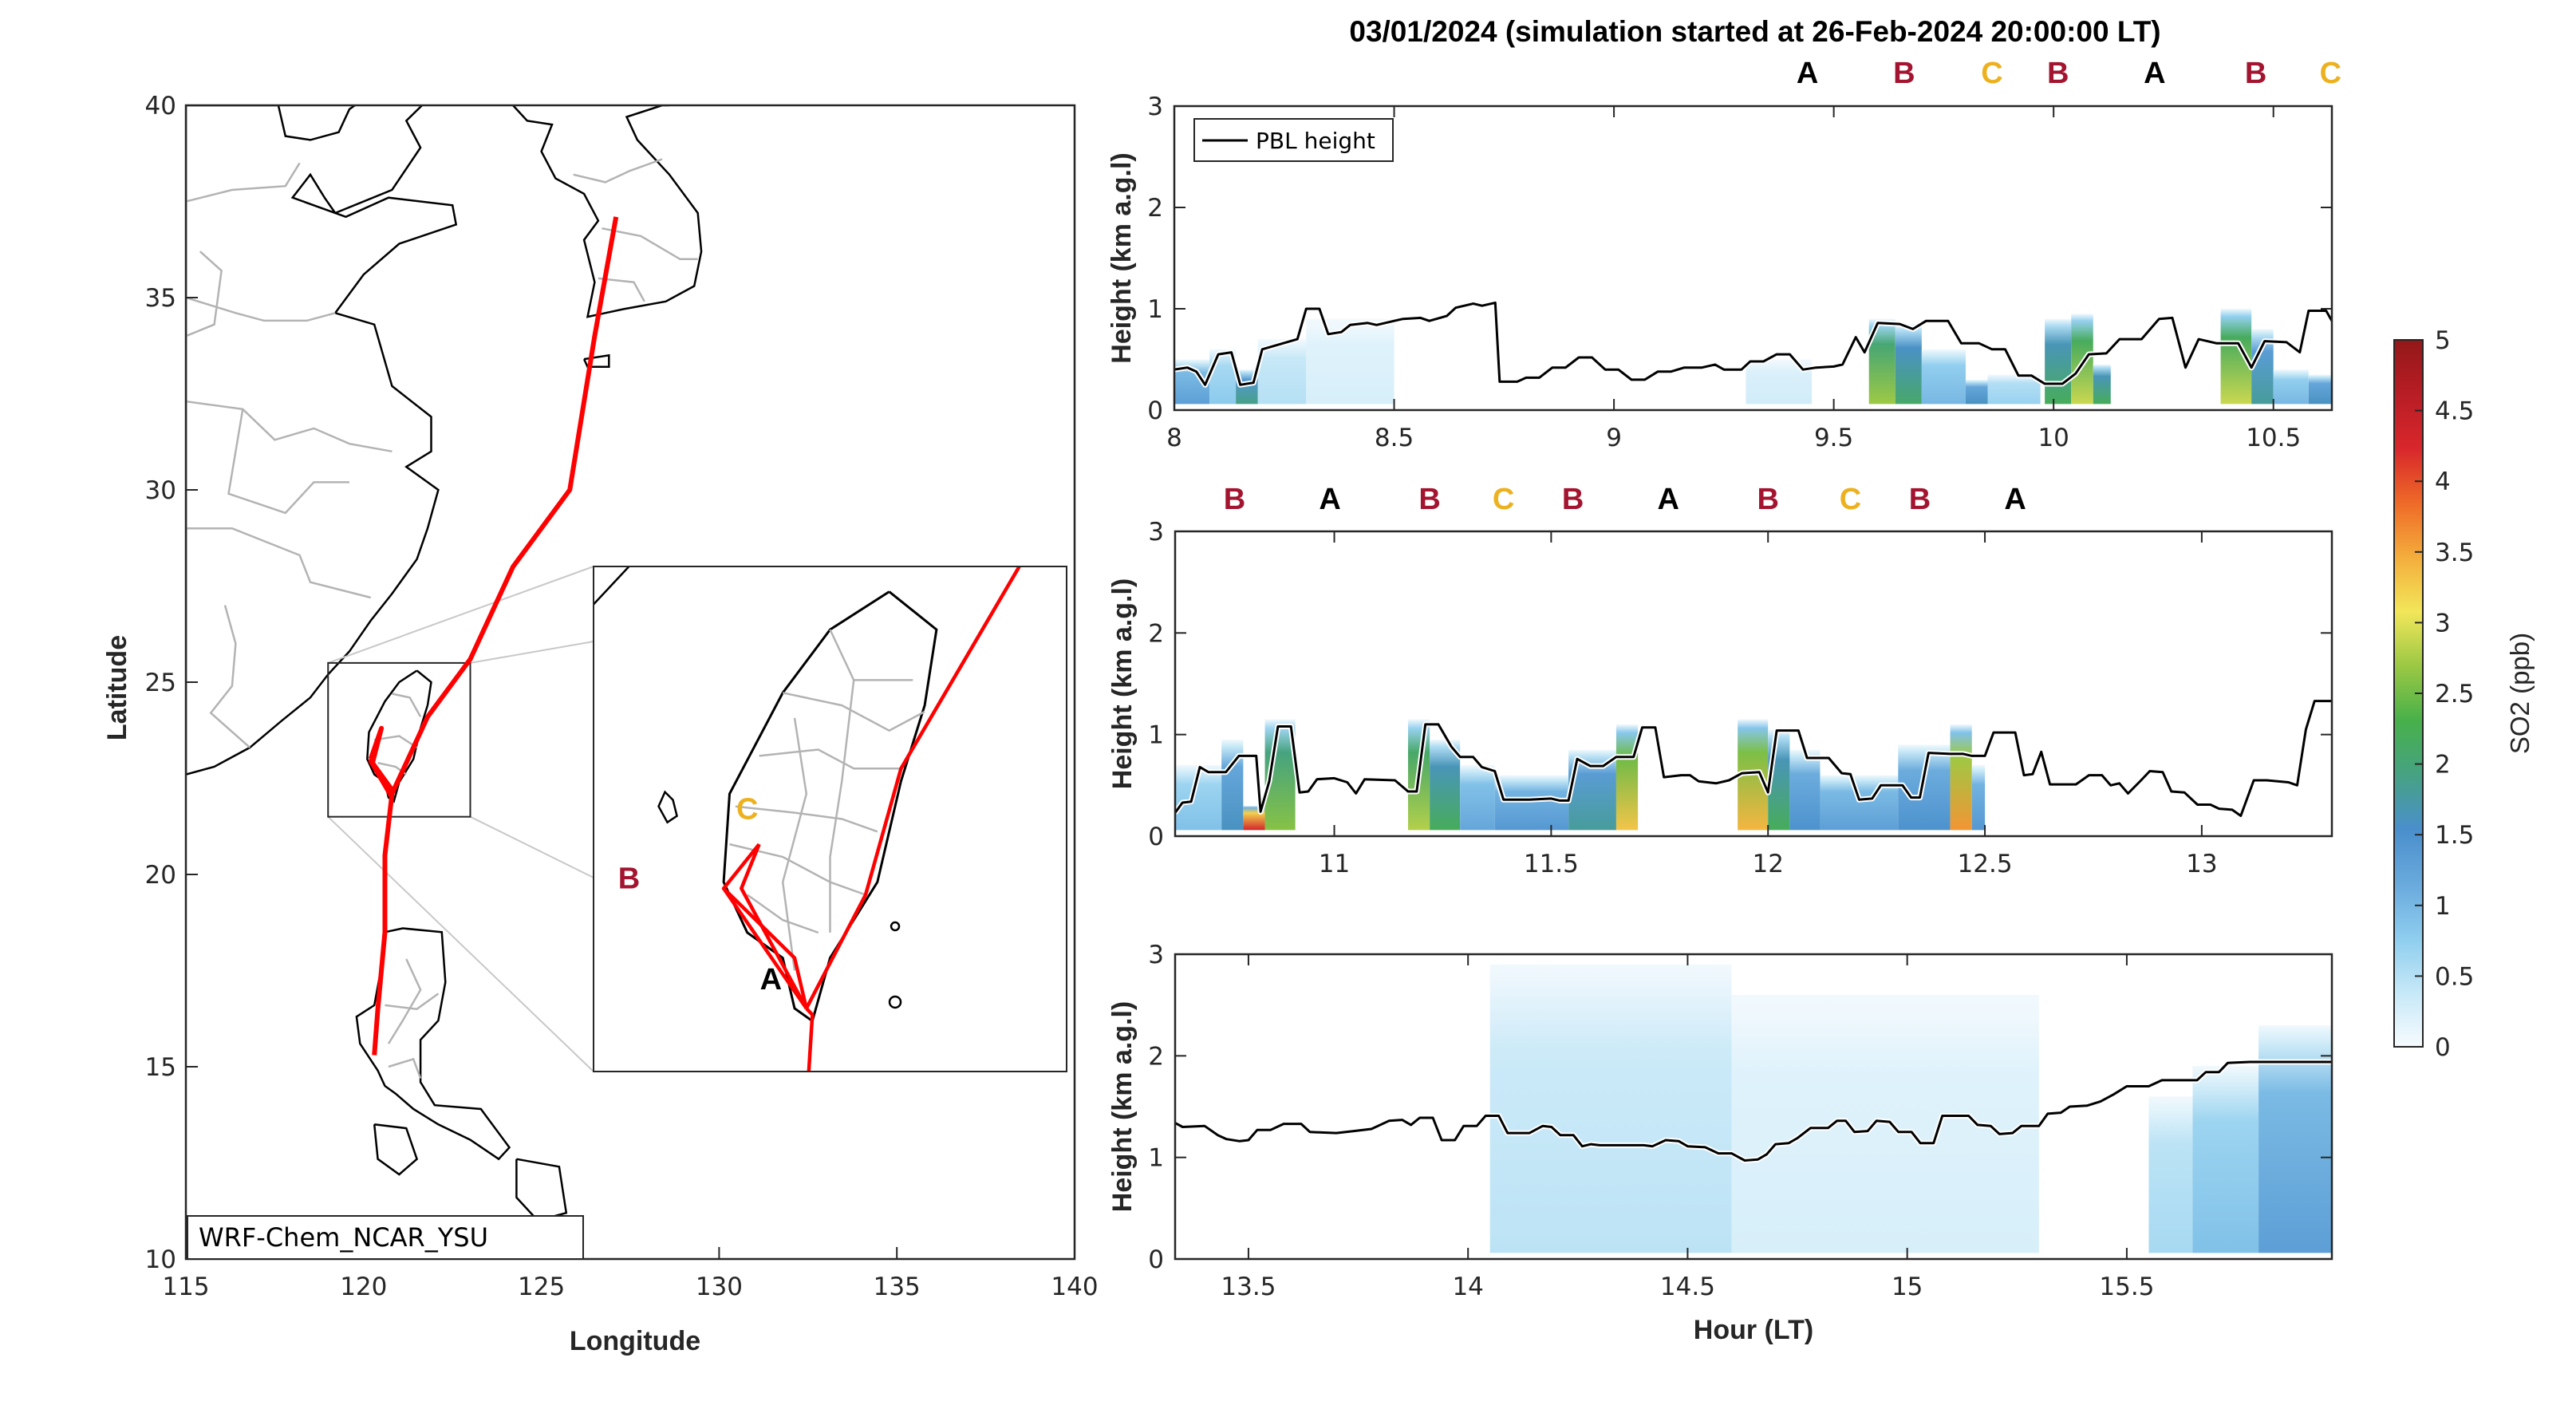  I want to click on inset-site-label-b: B, so click(629, 879).